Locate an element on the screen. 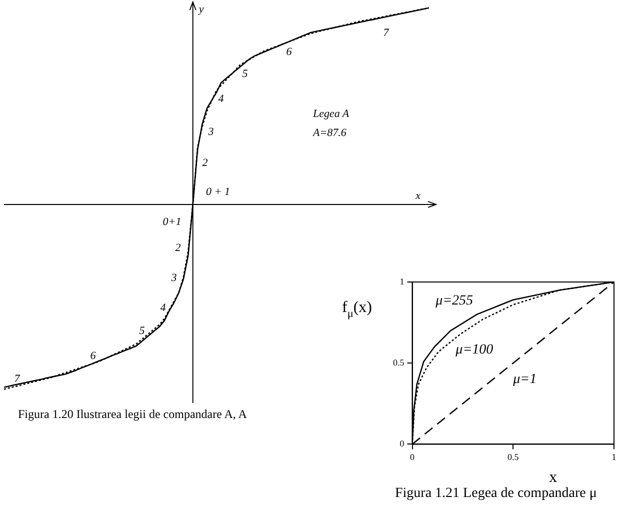 The height and width of the screenshot is (531, 626). annotation: 0+1 is located at coordinates (172, 222).